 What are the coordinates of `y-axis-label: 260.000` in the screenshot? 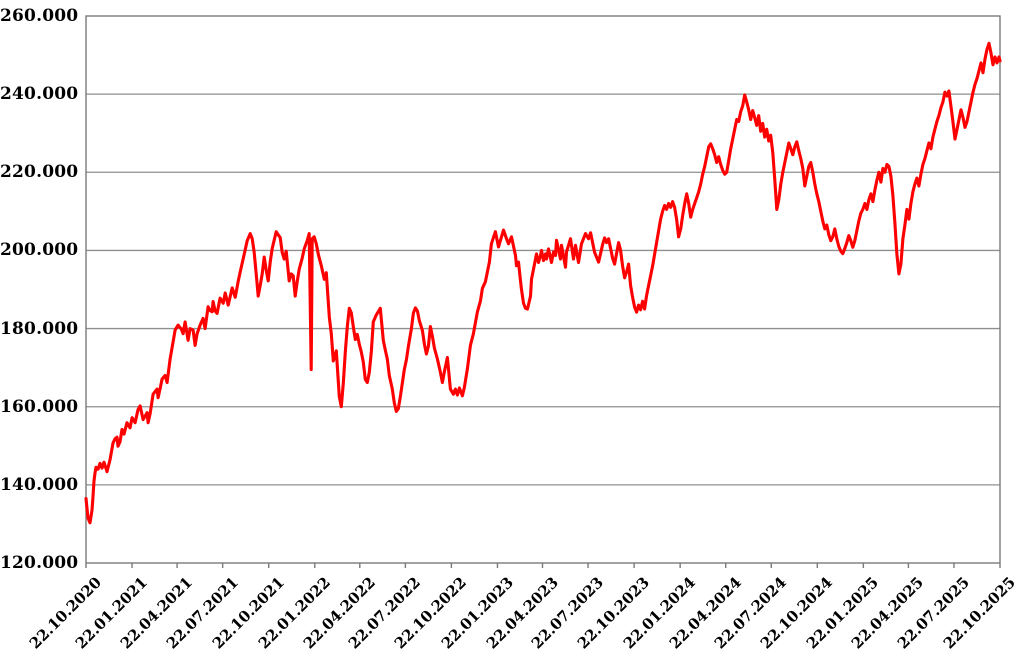 It's located at (39, 16).